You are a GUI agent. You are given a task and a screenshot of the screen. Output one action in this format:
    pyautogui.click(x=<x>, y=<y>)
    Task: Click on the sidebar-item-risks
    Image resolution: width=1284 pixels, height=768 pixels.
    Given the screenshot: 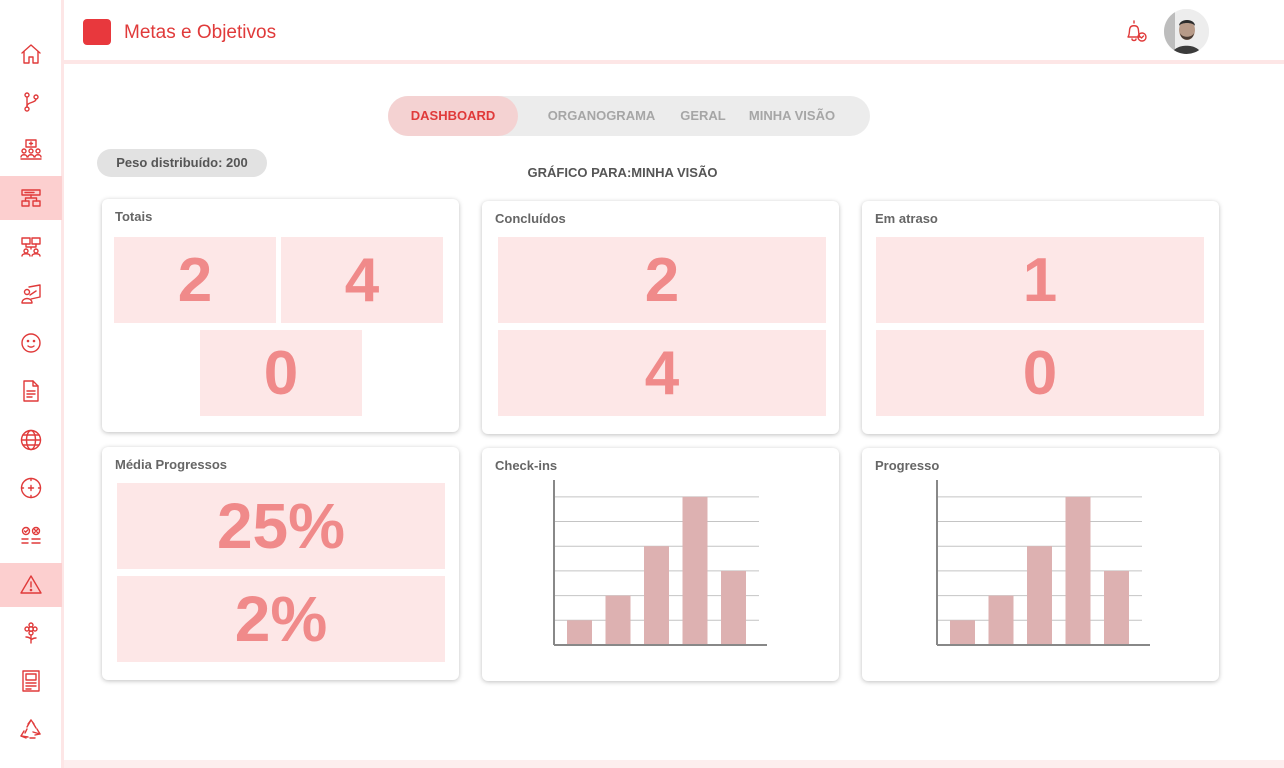 What is the action you would take?
    pyautogui.click(x=31, y=585)
    